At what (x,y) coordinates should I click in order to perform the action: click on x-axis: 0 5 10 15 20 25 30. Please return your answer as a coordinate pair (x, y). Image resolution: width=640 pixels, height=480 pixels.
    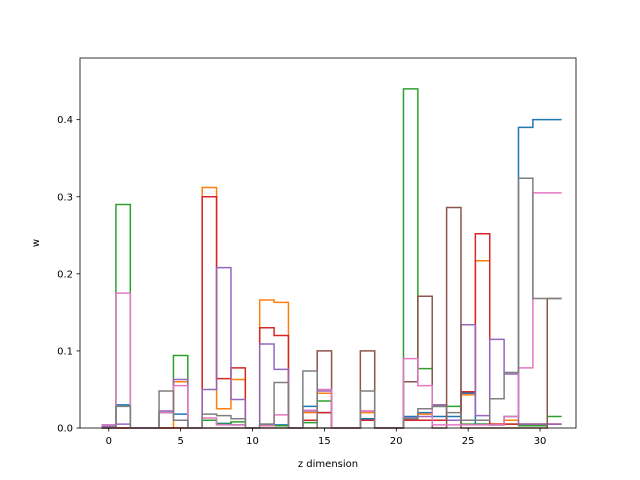
    Looking at the image, I should click on (326, 437).